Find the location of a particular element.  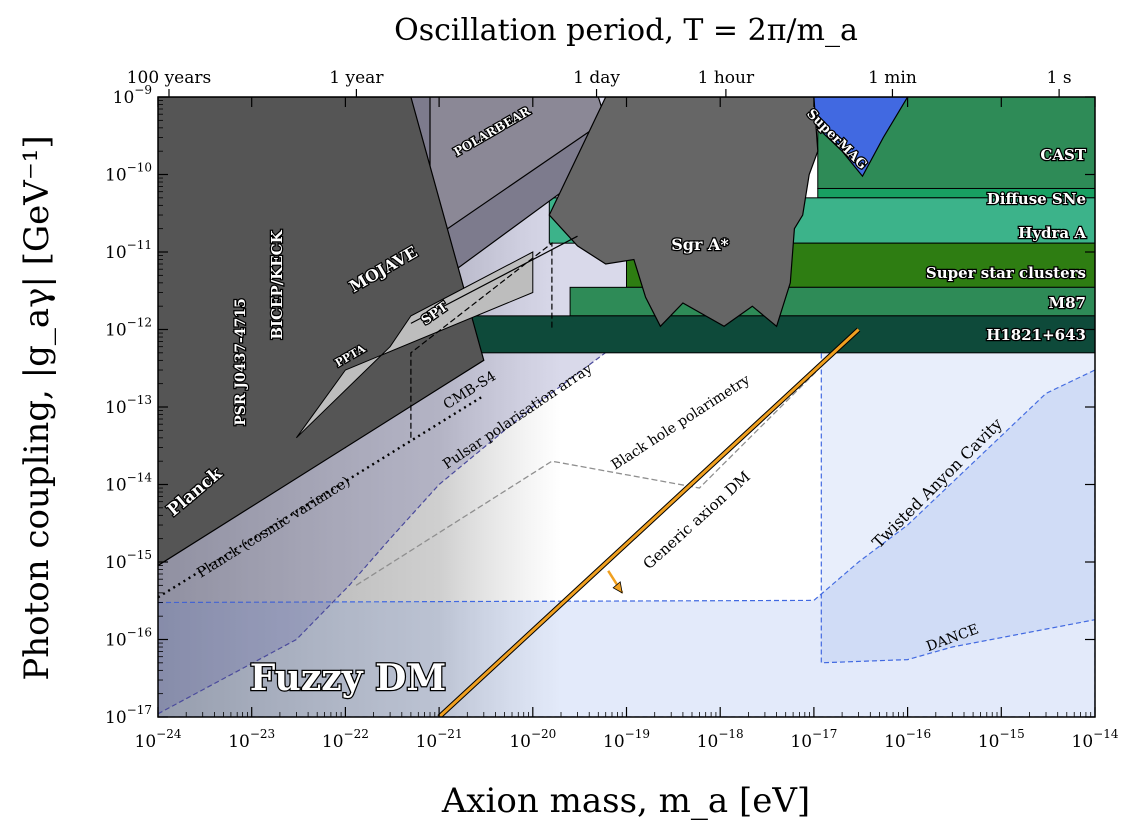

label-generic-axion-dm: Generic axion DM is located at coordinates (697, 520).